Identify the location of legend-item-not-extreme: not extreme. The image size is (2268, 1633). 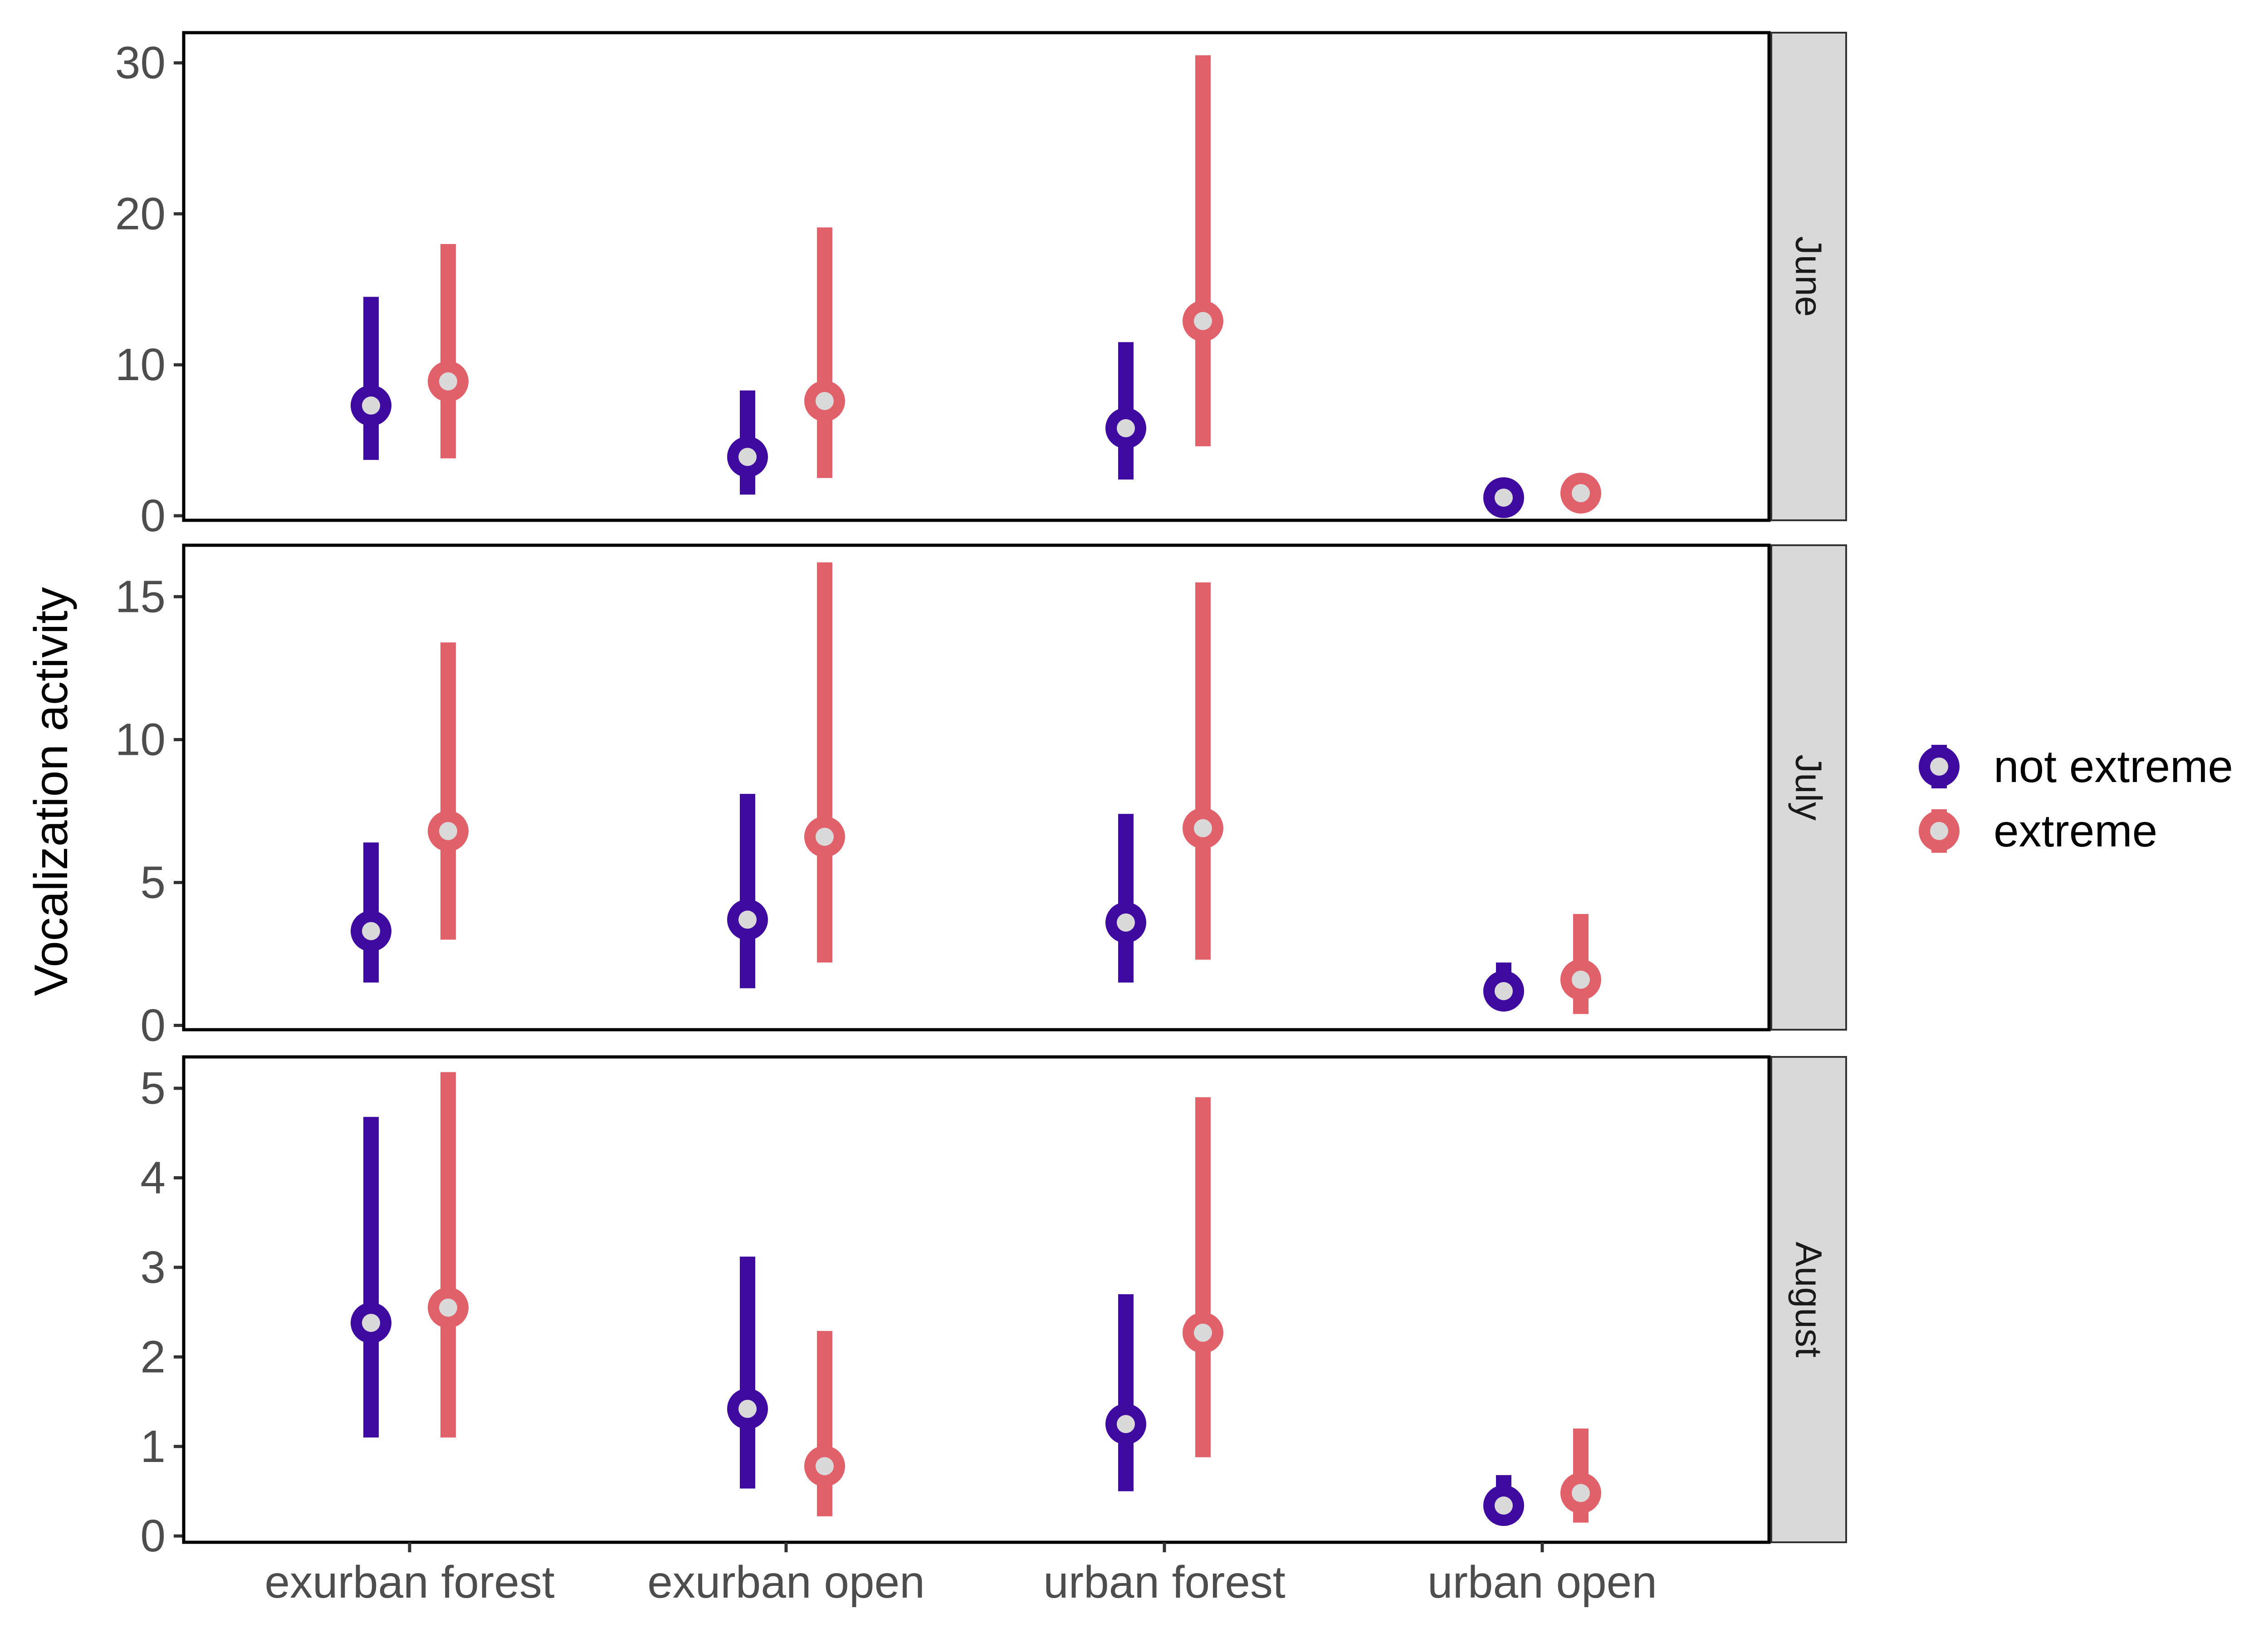
(2076, 766).